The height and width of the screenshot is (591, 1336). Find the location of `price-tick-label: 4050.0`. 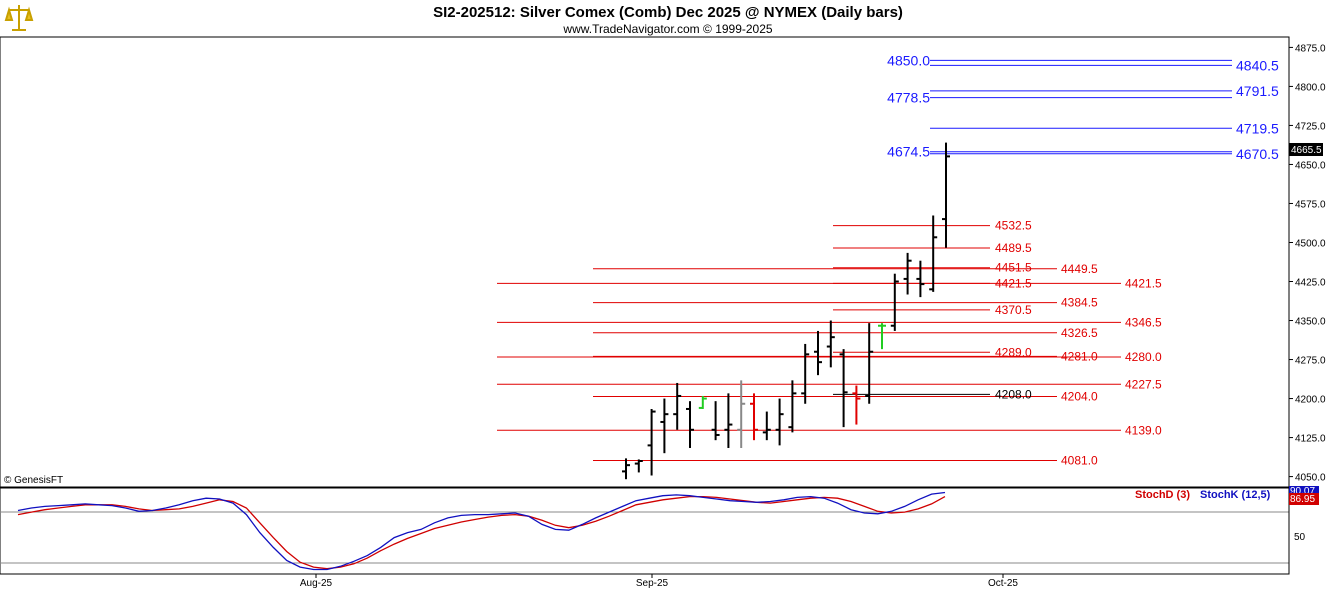

price-tick-label: 4050.0 is located at coordinates (1310, 478).